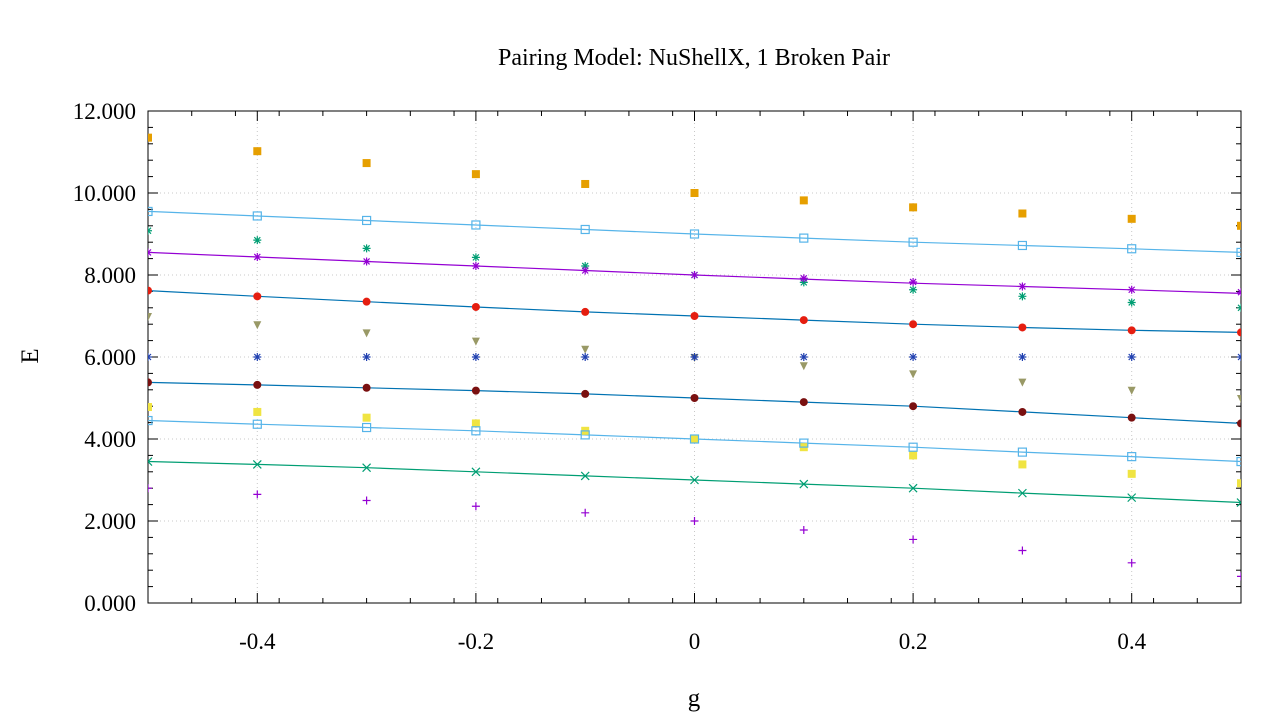  What do you see at coordinates (694, 58) in the screenshot?
I see `chart-title: Pairing Model: NuShellX, 1 Broken Pair` at bounding box center [694, 58].